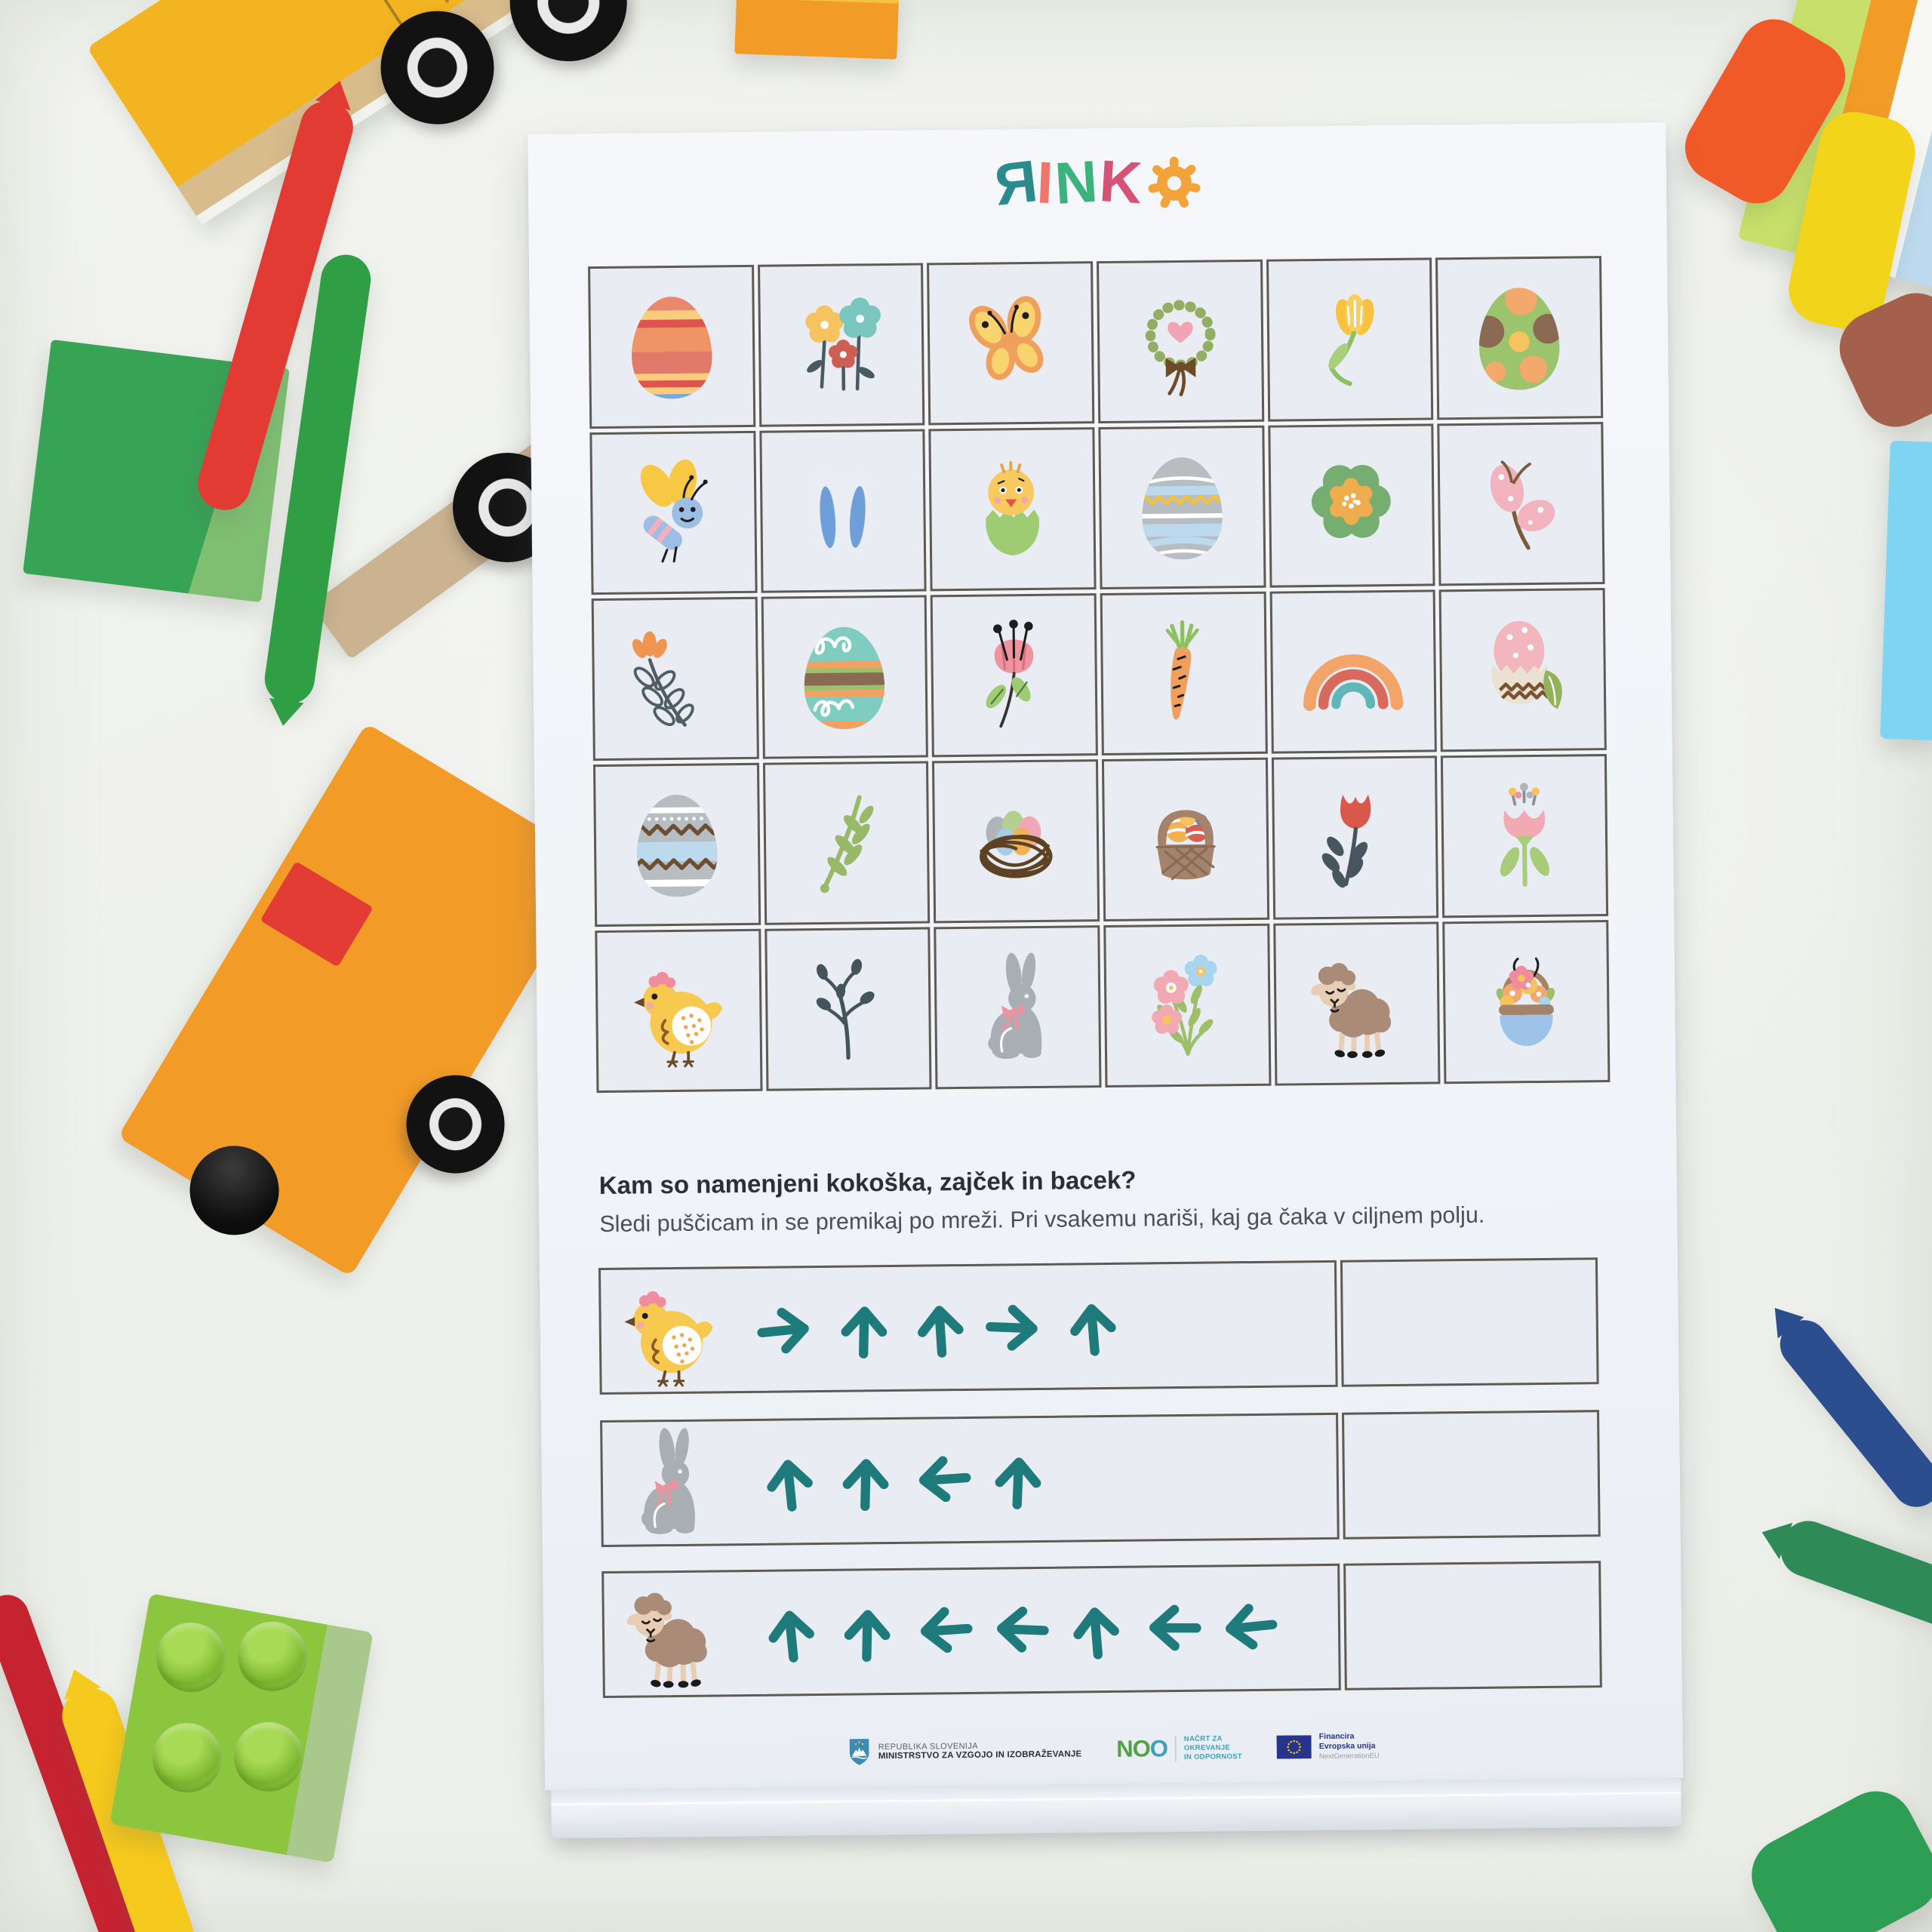  Describe the element at coordinates (845, 677) in the screenshot. I see `grid-cell-egg-swirl-teal` at that location.